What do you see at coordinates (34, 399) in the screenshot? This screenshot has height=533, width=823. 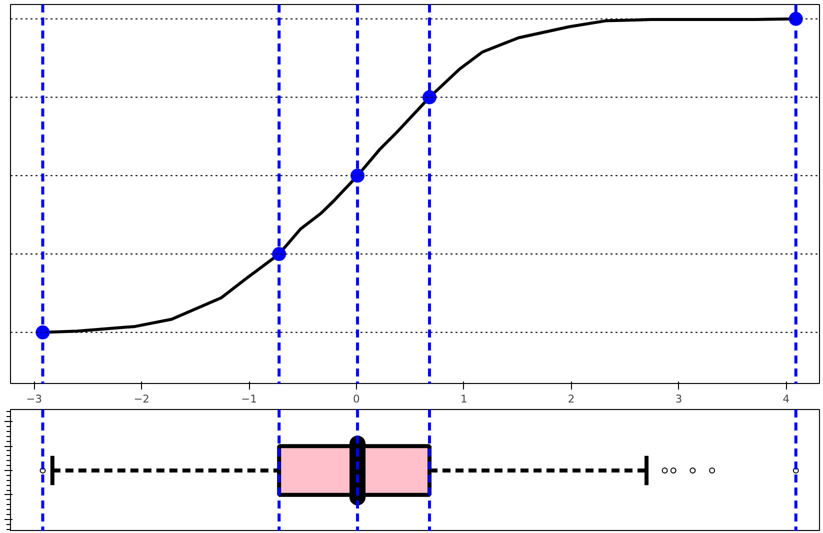 I see `x-tick-label: −3` at bounding box center [34, 399].